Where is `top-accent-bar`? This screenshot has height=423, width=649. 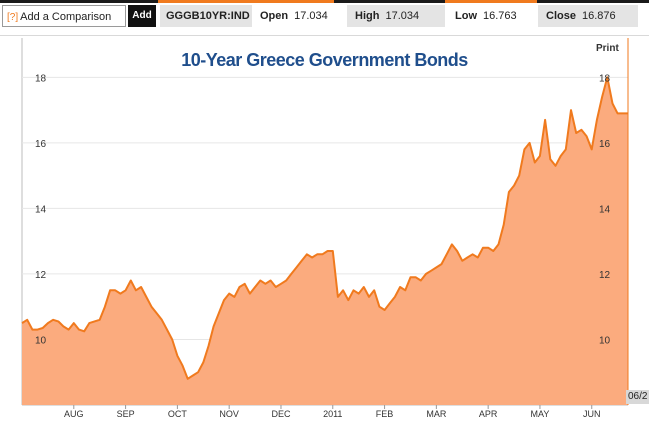
top-accent-bar is located at coordinates (324, 1).